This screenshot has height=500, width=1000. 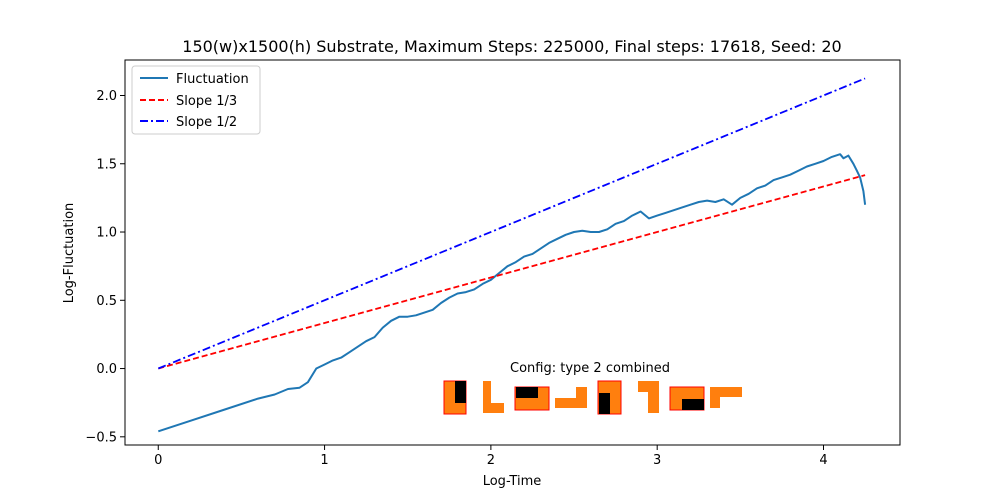 What do you see at coordinates (158, 460) in the screenshot?
I see `x-tick-label: 0` at bounding box center [158, 460].